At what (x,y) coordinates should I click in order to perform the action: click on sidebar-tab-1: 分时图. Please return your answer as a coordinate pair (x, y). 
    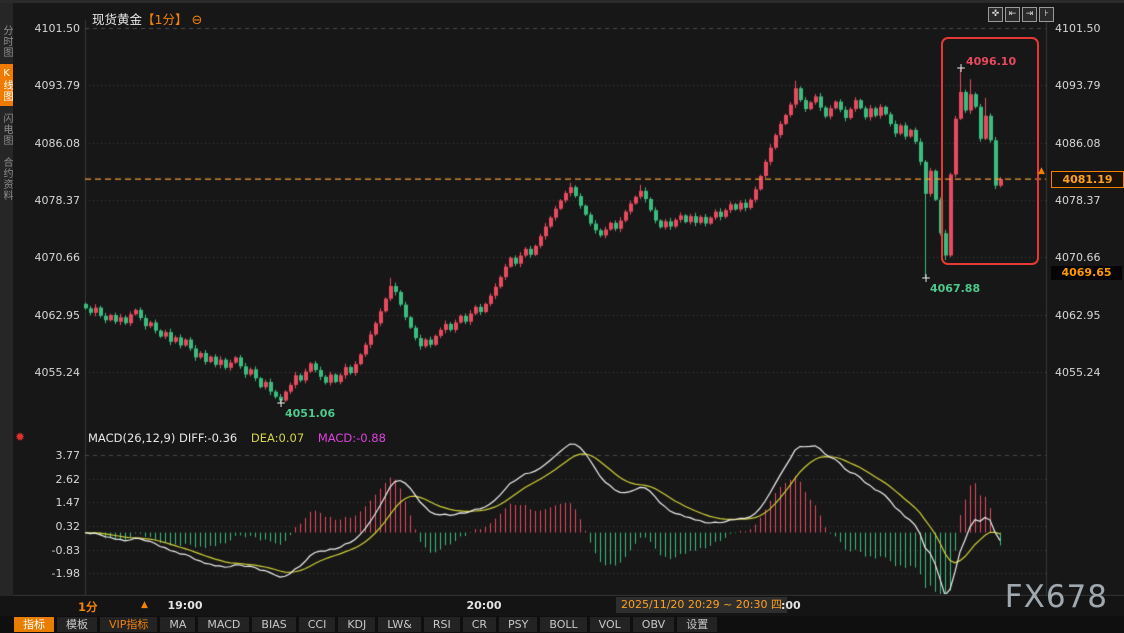
    Looking at the image, I should click on (6, 41).